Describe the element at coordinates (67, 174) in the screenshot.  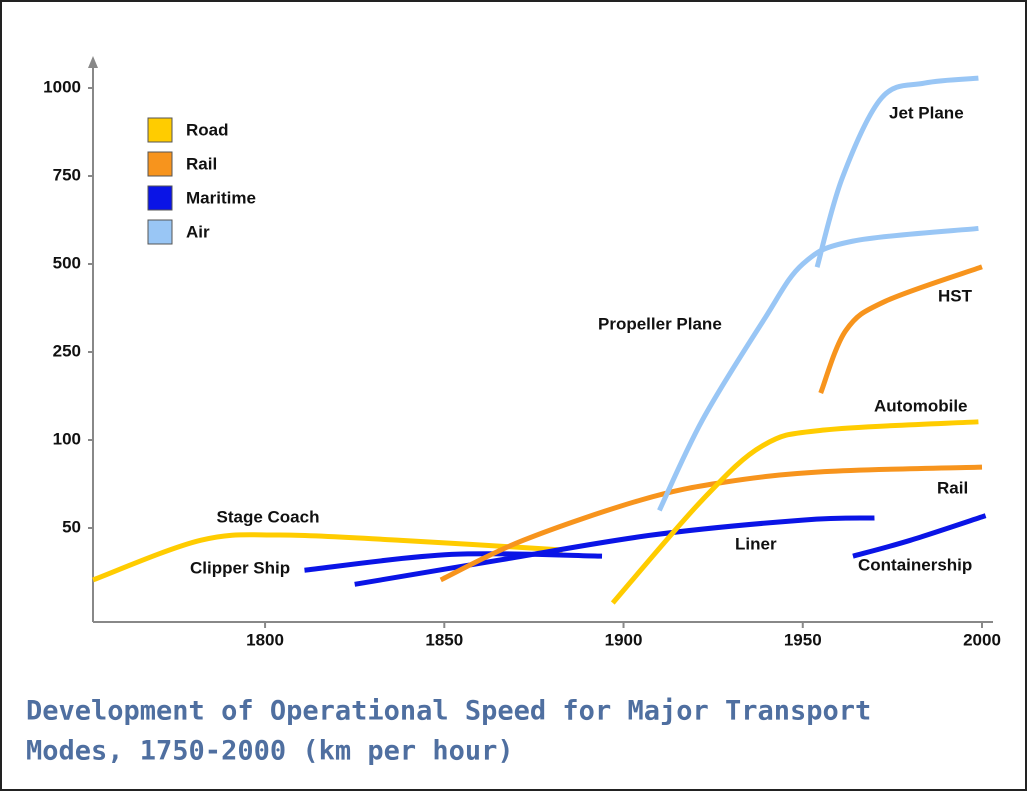
I see `y-tick-label: 750` at that location.